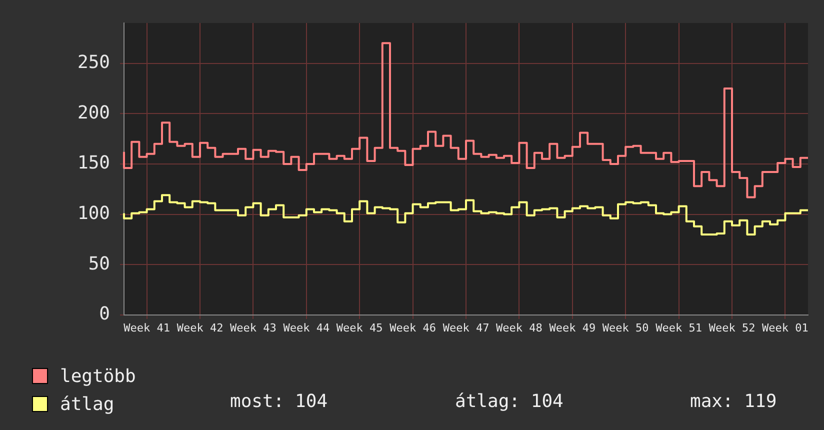  What do you see at coordinates (509, 401) in the screenshot?
I see `text: átlag: 104` at bounding box center [509, 401].